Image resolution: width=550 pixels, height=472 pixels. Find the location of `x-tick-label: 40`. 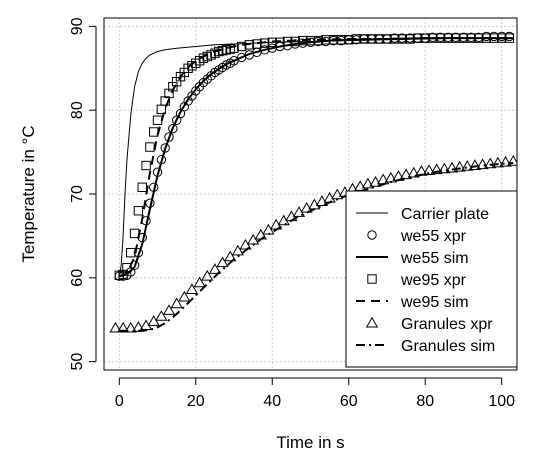

x-tick-label: 40 is located at coordinates (272, 401).